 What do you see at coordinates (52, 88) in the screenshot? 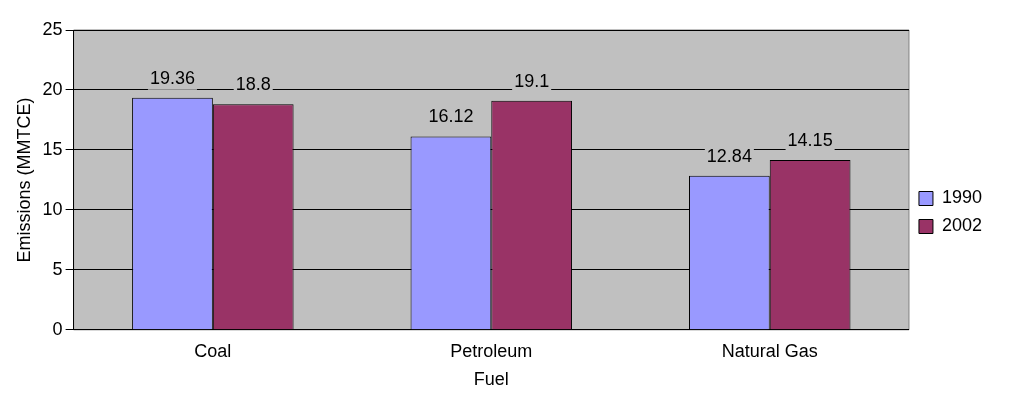
I see `y-tick-label: 20` at bounding box center [52, 88].